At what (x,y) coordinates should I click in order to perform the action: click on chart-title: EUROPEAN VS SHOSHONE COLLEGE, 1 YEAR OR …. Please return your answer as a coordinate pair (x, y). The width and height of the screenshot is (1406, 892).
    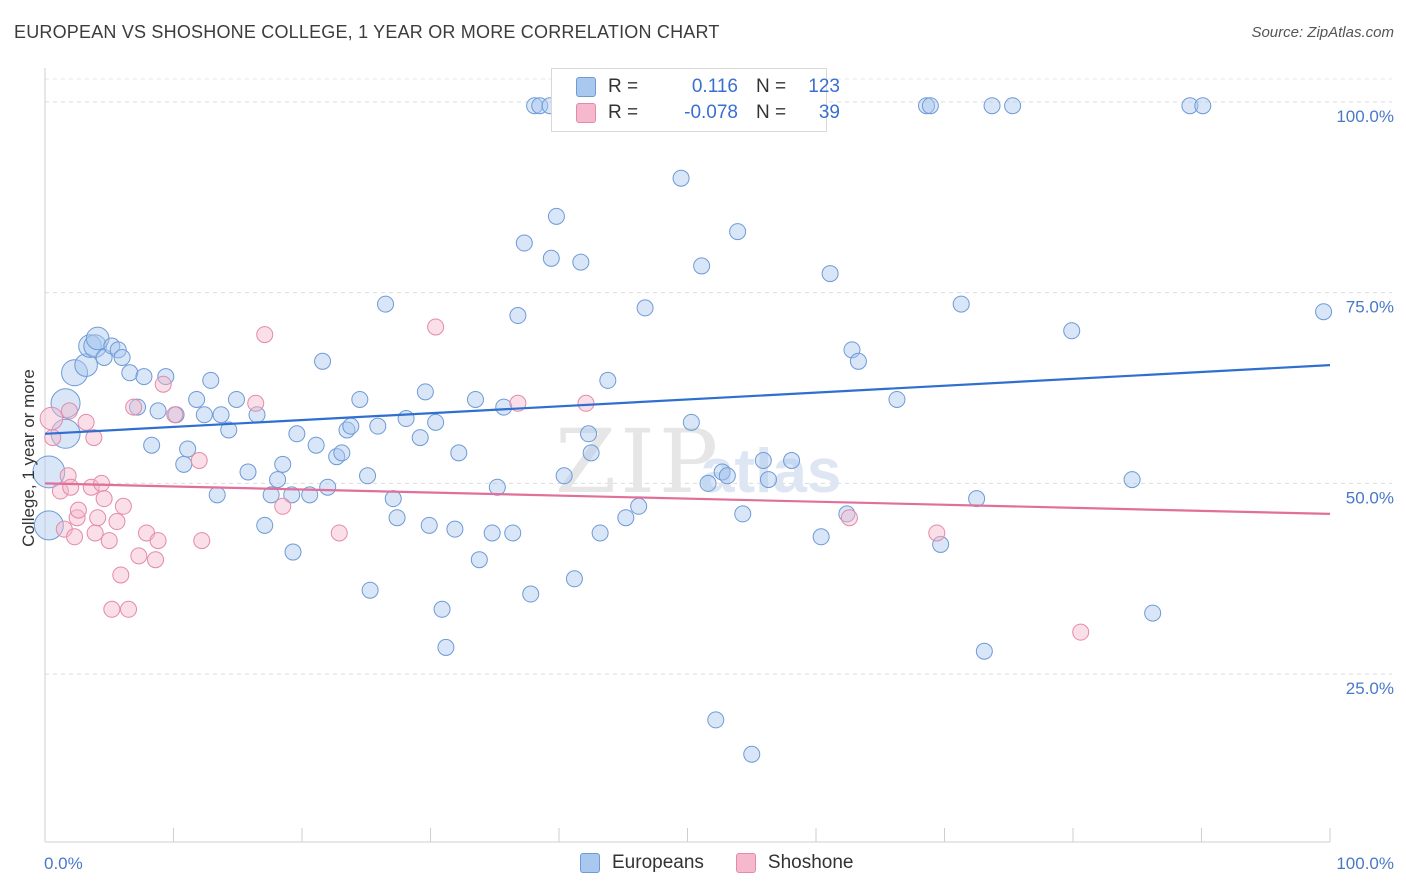
    Looking at the image, I should click on (367, 32).